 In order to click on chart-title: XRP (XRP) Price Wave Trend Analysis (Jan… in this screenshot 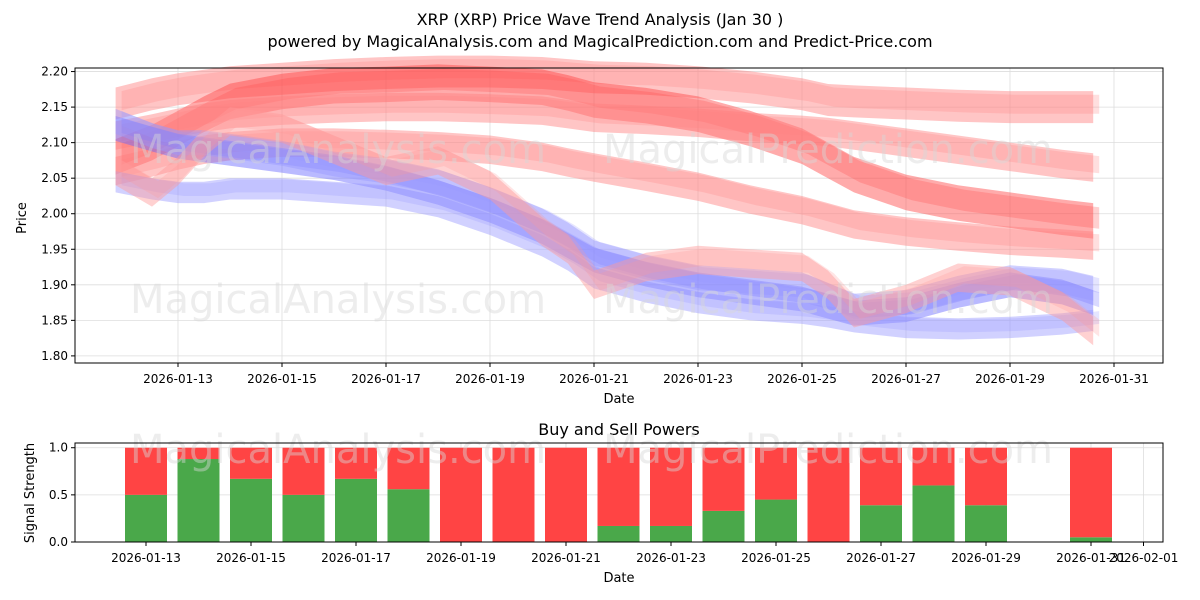, I will do `click(600, 19)`.